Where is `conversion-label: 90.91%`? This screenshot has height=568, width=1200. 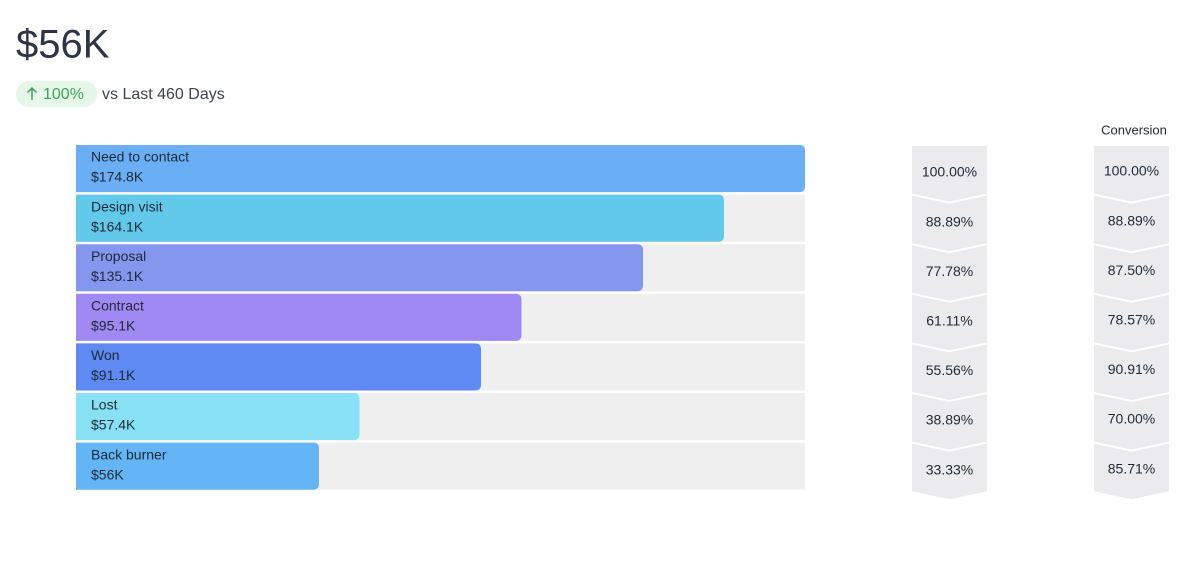 conversion-label: 90.91% is located at coordinates (1131, 369).